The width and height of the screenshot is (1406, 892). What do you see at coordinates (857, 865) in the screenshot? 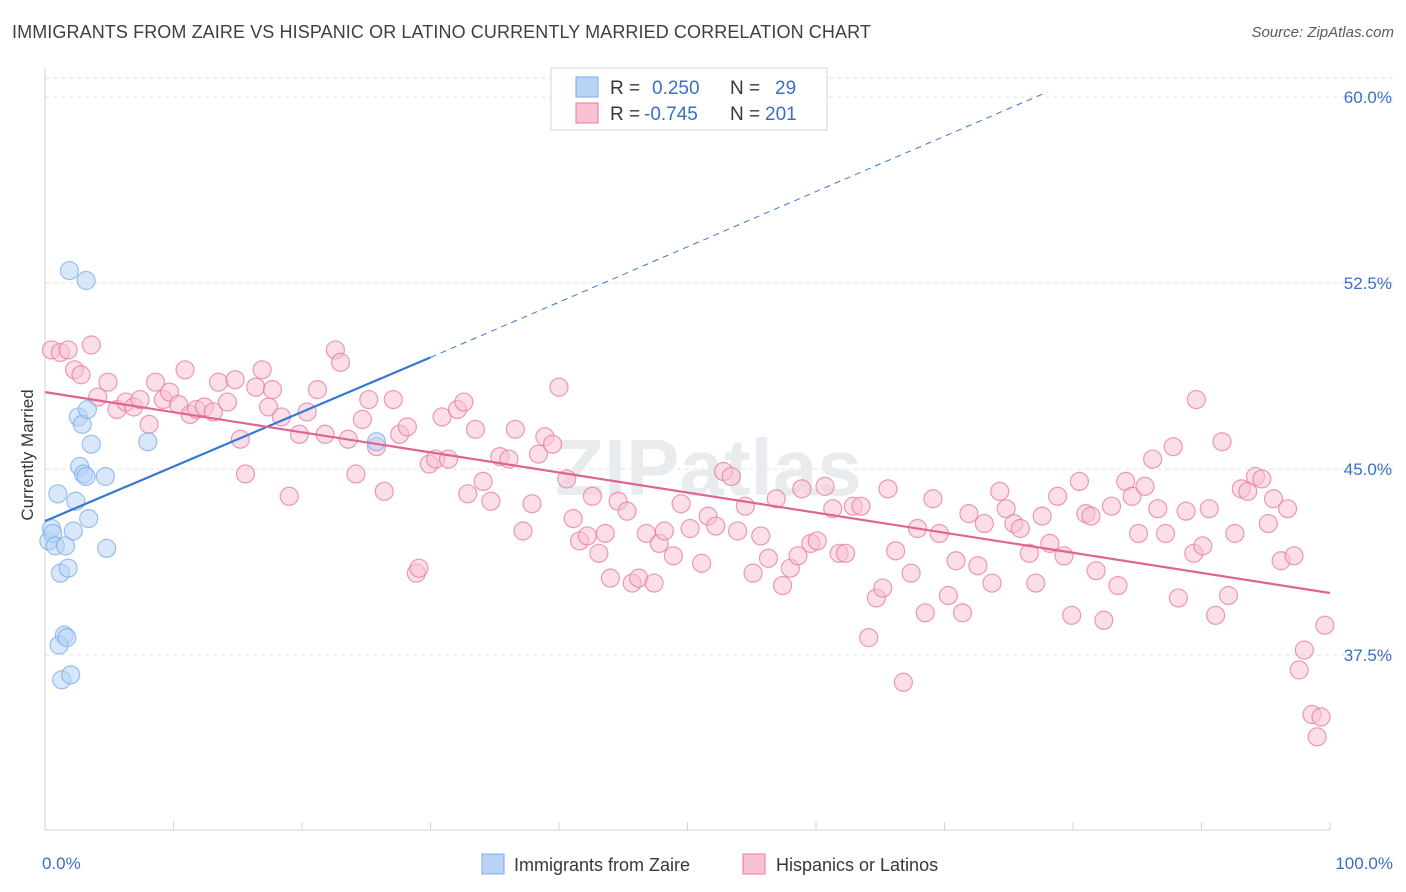
I see `bottom-legend-label-latino: Hispanics or Latinos` at bounding box center [857, 865].